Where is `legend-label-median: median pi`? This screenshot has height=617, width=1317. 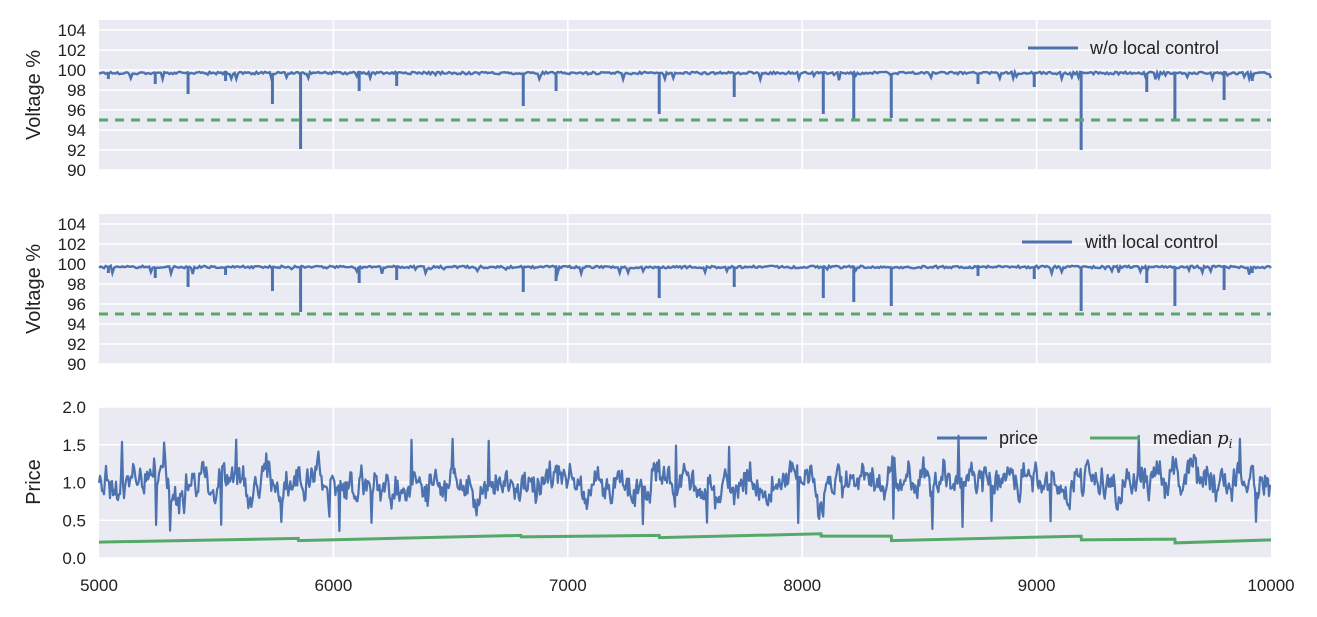 legend-label-median: median pi is located at coordinates (1193, 439).